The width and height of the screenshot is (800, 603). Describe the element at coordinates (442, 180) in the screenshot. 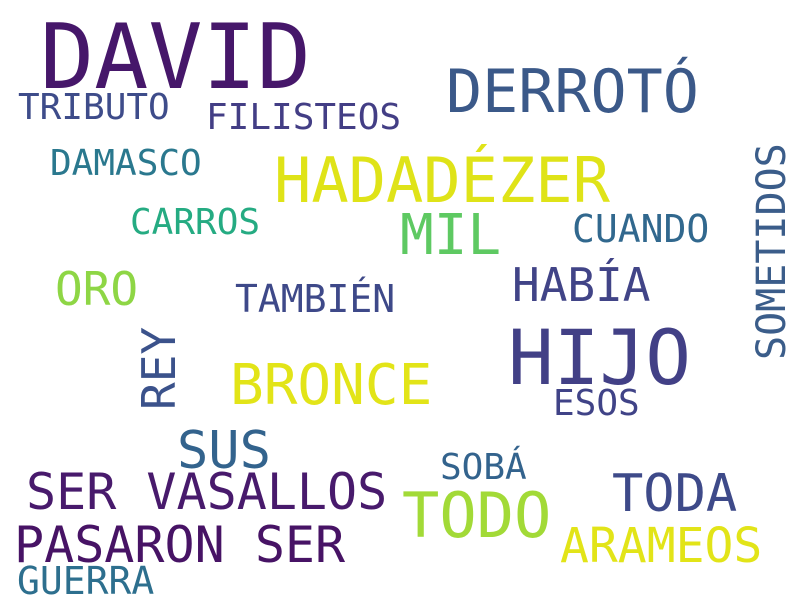

I see `word-hadadezer: HADADÉZER` at that location.